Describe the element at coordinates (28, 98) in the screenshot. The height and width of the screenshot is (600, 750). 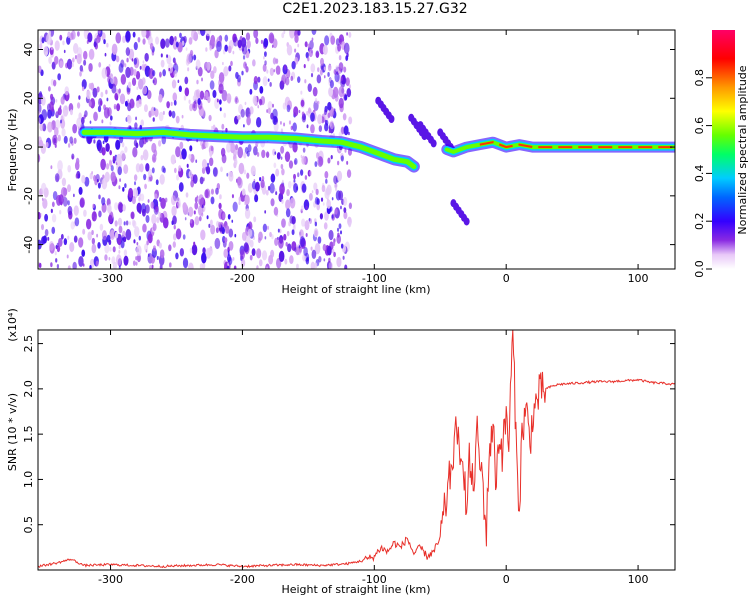
I see `spectrogram-y-tick-label: 20` at that location.